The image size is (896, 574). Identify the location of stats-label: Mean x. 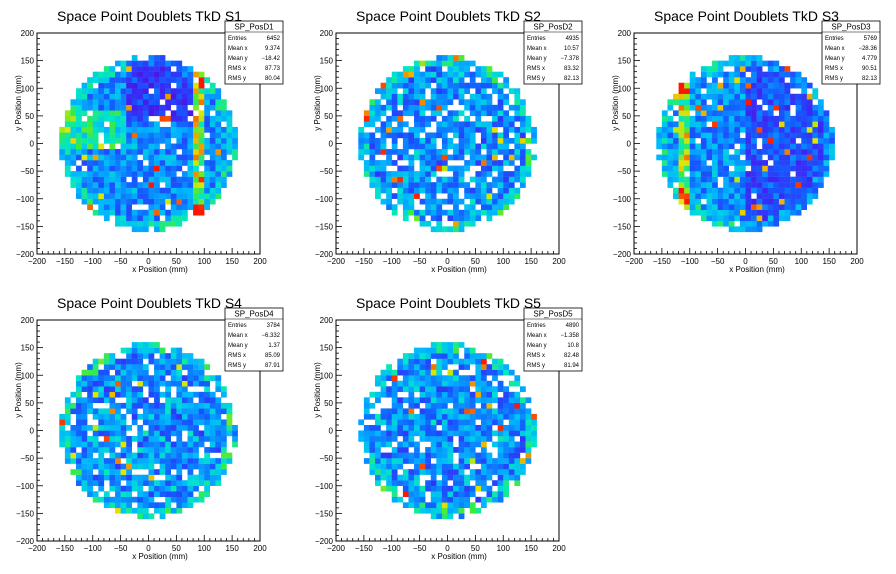
(537, 336).